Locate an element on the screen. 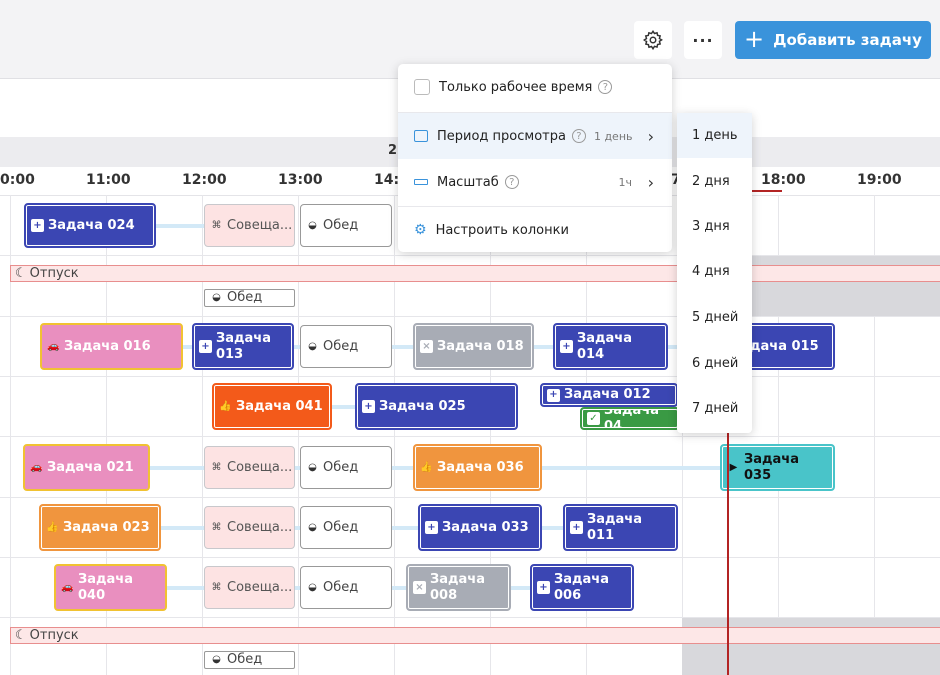  task-label: Задача 040 is located at coordinates (105, 587).